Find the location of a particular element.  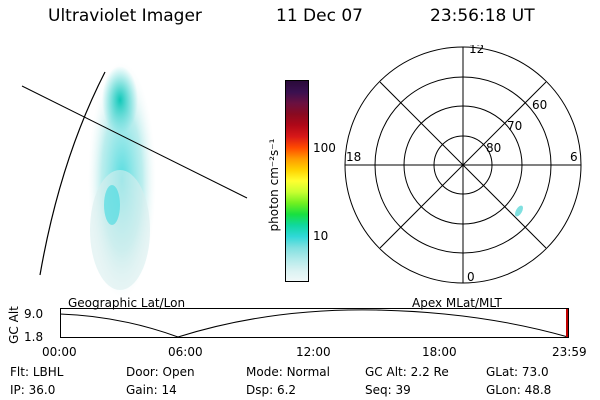

orbit-xtick-1800: 18:00 is located at coordinates (439, 352).